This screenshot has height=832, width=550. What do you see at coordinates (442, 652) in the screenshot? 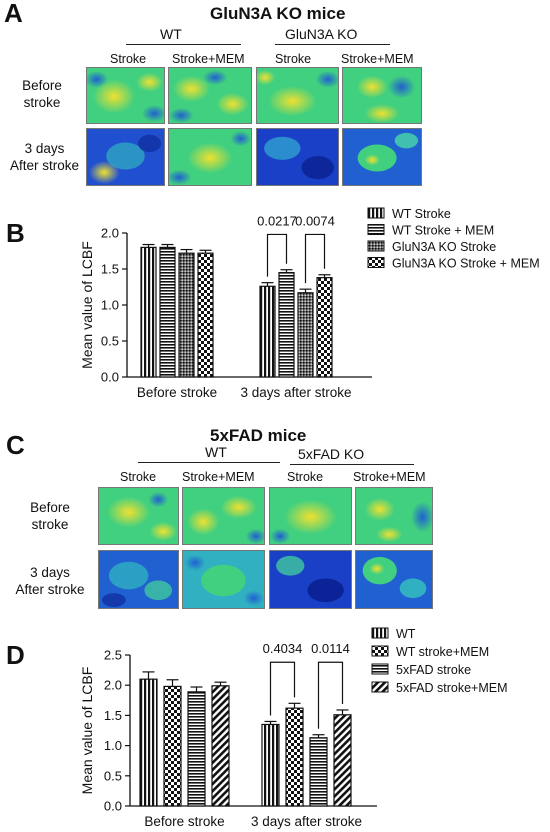
I see `legend-label: WT stroke+MEM` at bounding box center [442, 652].